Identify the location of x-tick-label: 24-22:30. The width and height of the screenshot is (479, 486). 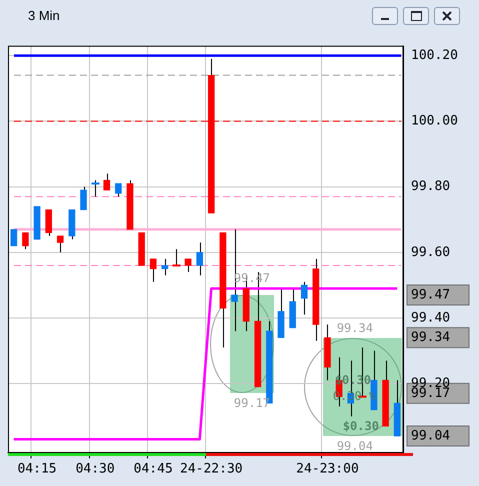
(211, 469).